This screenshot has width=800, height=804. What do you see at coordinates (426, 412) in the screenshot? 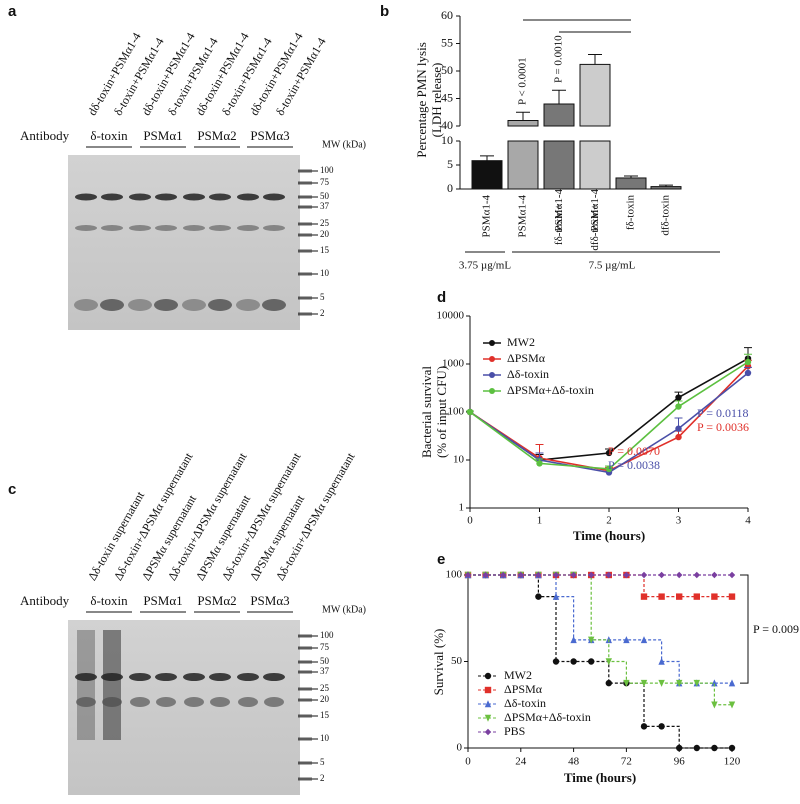
I see `y-axis-label: Bacterial survival` at bounding box center [426, 412].